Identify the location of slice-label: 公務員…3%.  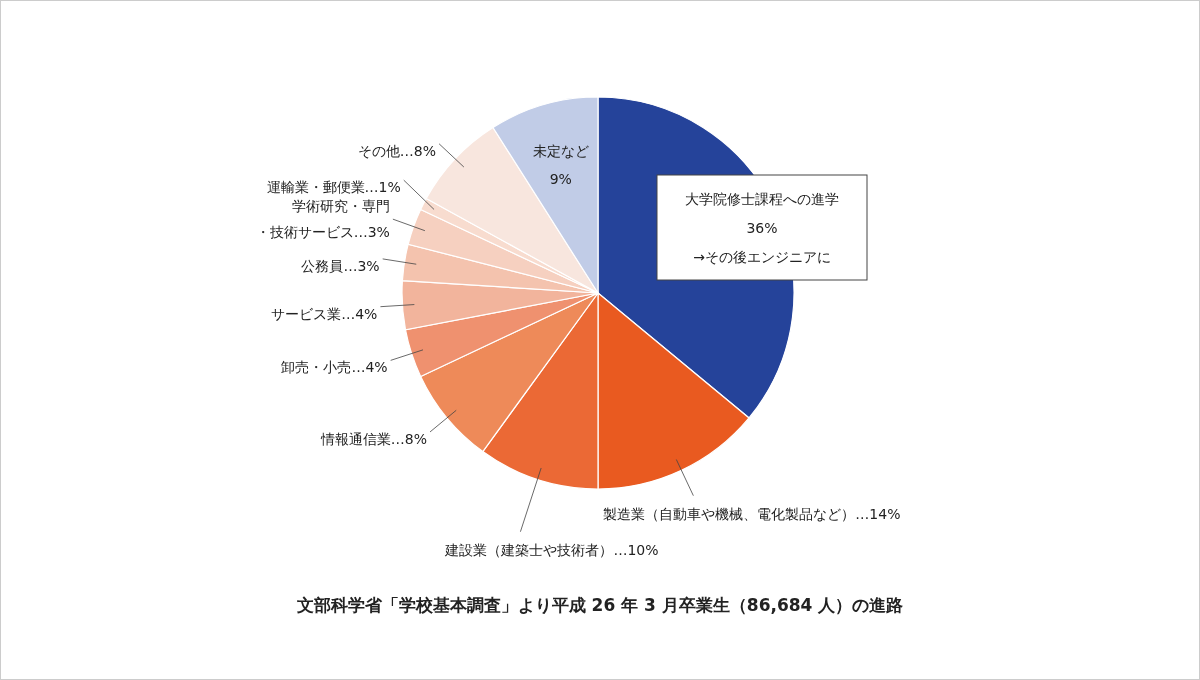
(340, 265).